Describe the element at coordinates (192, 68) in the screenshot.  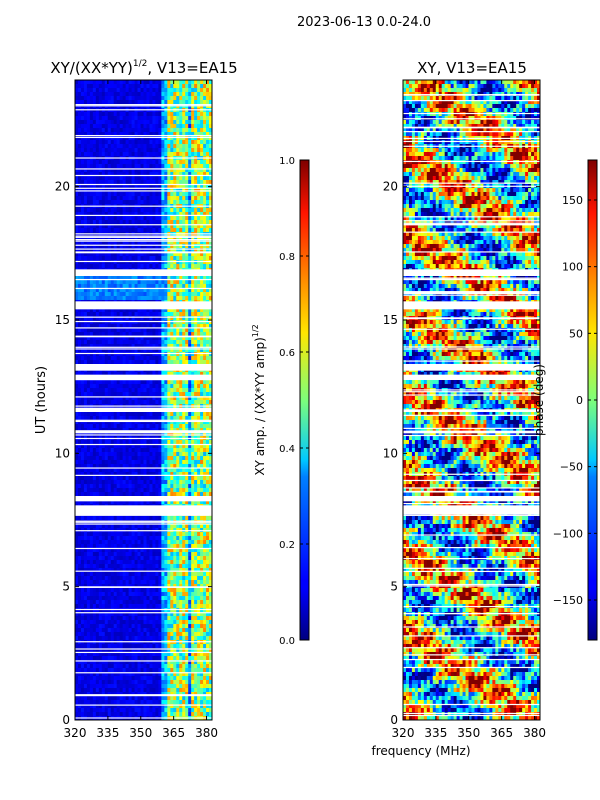
I see `amplitude-title-tail: , V13=EA15` at that location.